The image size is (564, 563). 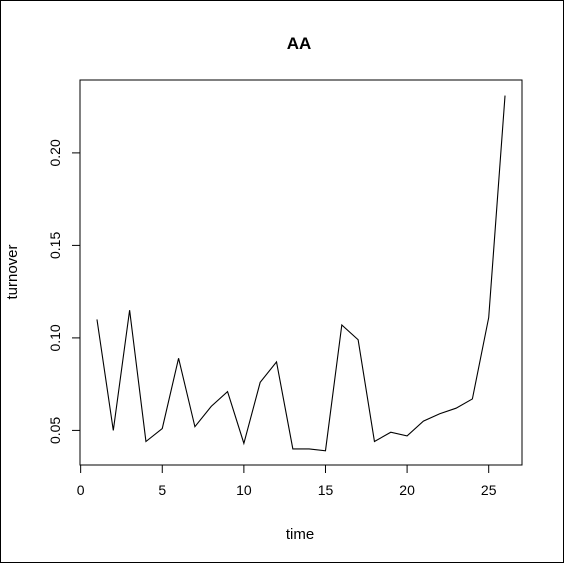 I want to click on x-axis-label: time, so click(x=300, y=534).